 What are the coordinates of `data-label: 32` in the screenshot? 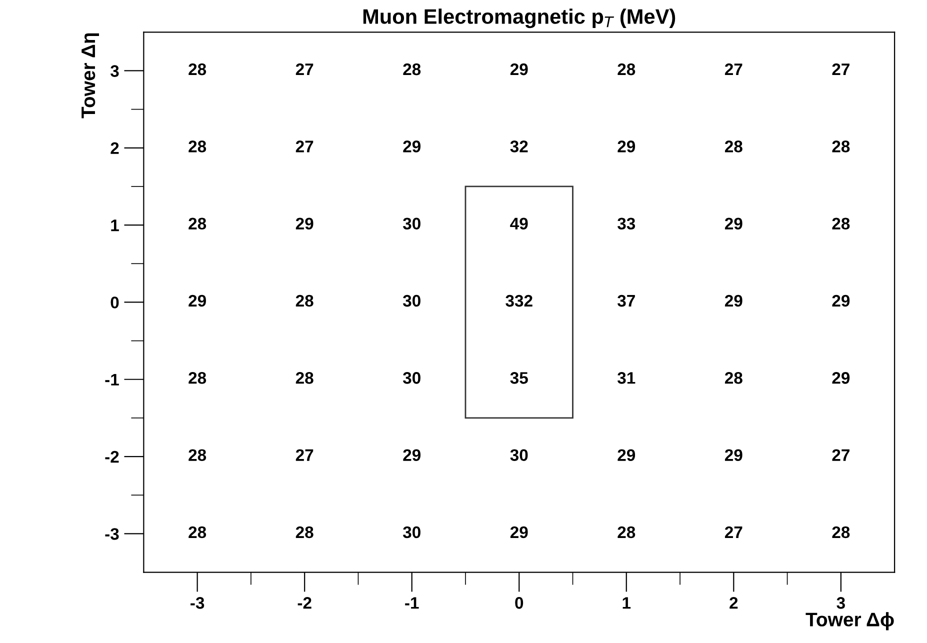 It's located at (519, 146).